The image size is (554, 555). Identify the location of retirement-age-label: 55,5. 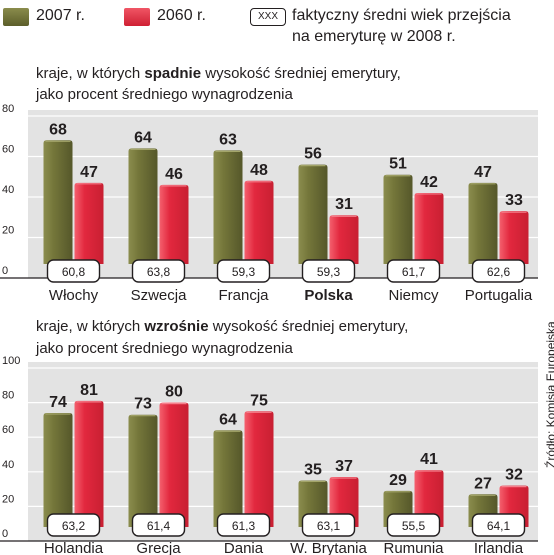
(414, 526).